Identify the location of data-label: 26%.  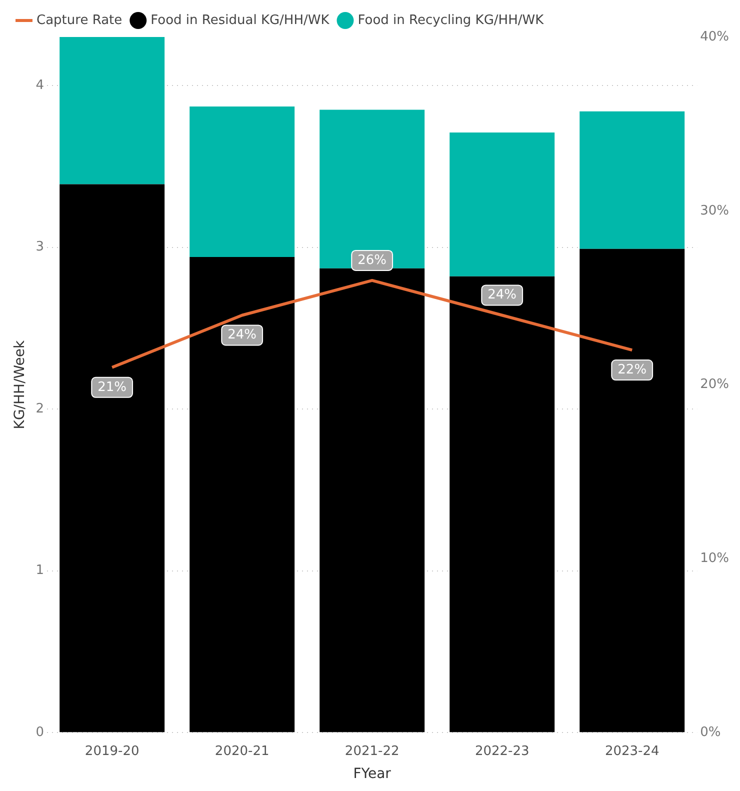
(372, 260).